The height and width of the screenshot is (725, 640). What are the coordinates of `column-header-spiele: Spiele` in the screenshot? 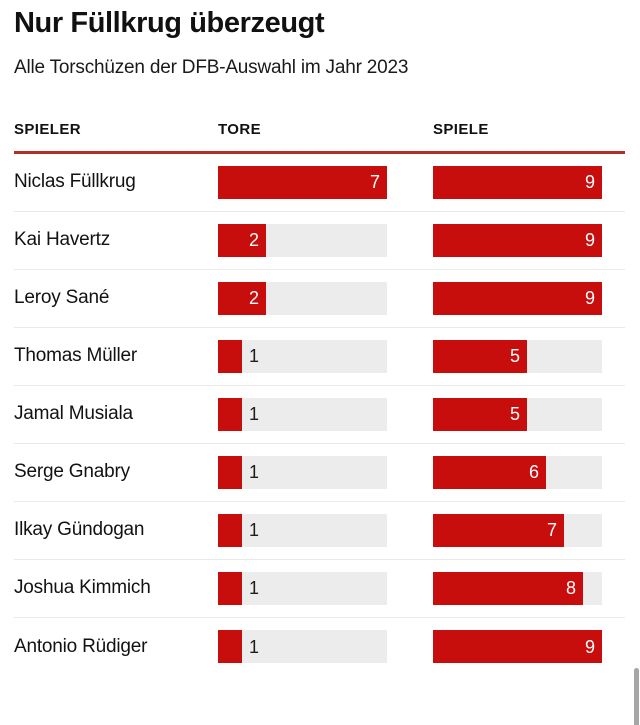 It's located at (461, 129).